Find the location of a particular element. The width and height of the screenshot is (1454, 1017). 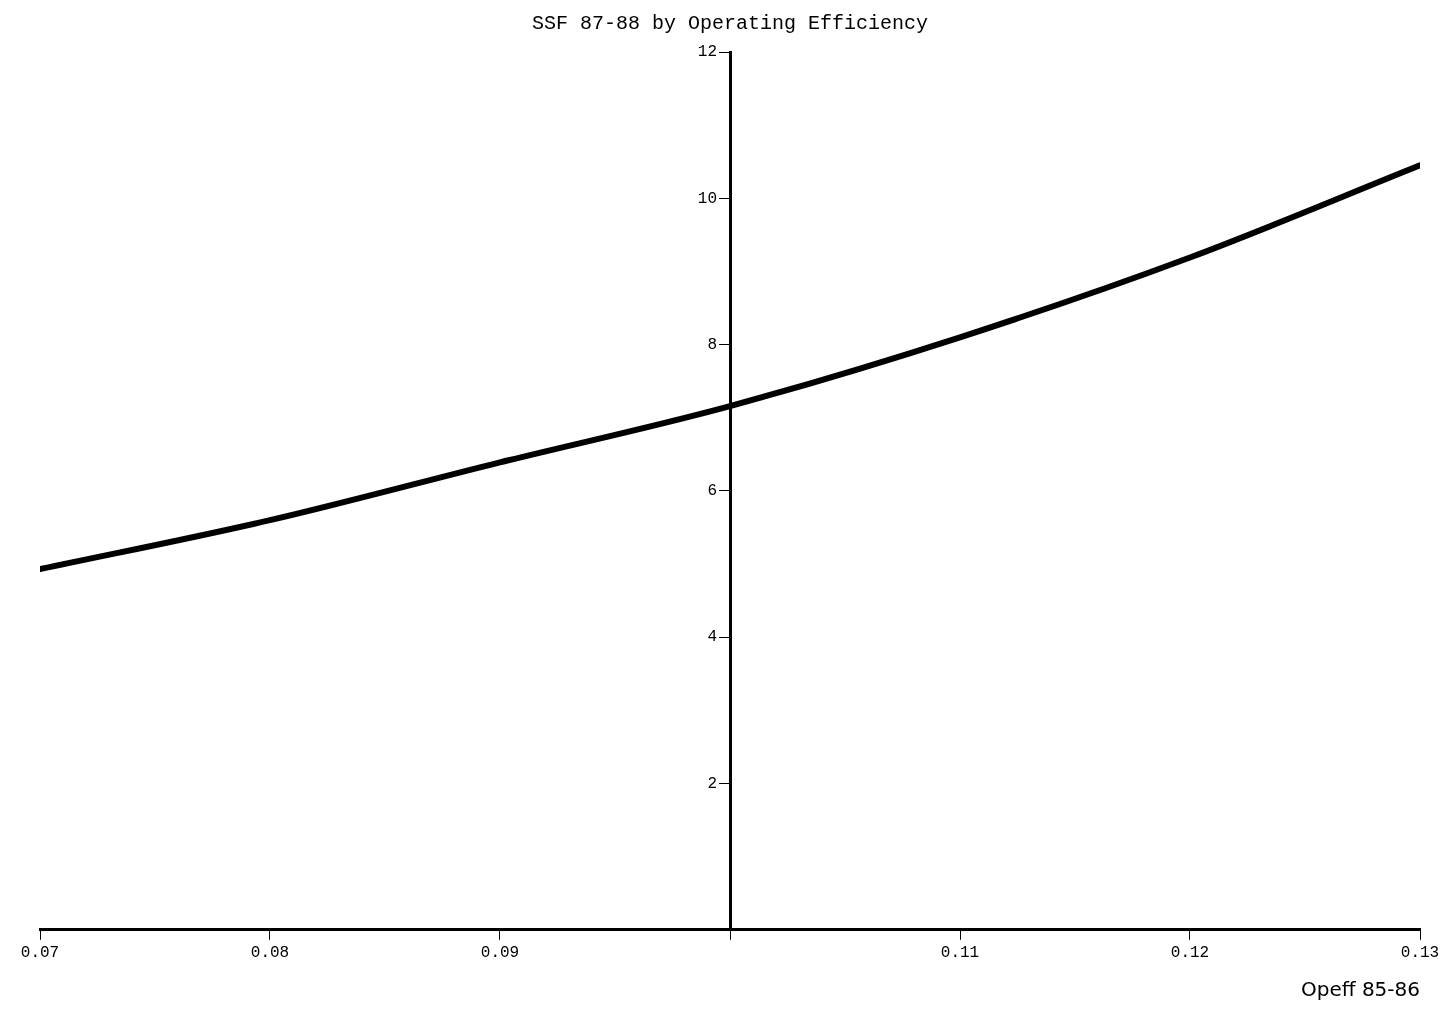

y-tick-label: 12 is located at coordinates (707, 52).